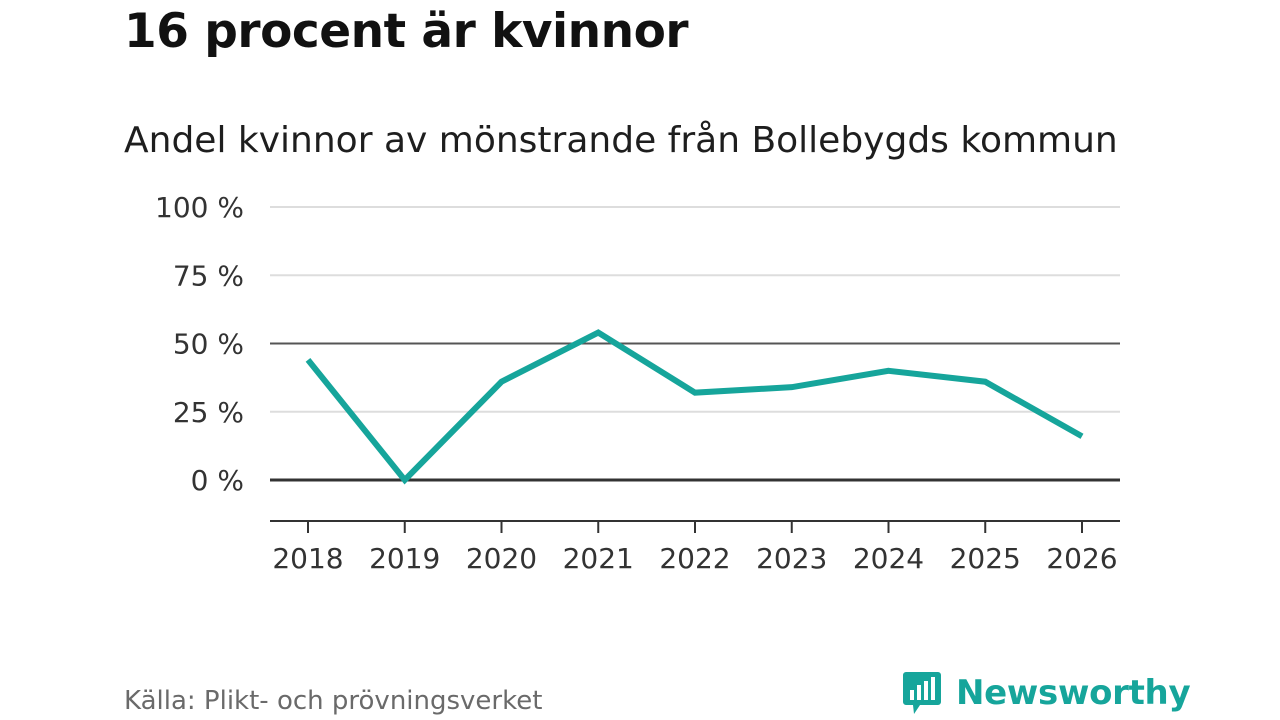 The height and width of the screenshot is (720, 1280). I want to click on y-tick-label: 75 %, so click(208, 275).